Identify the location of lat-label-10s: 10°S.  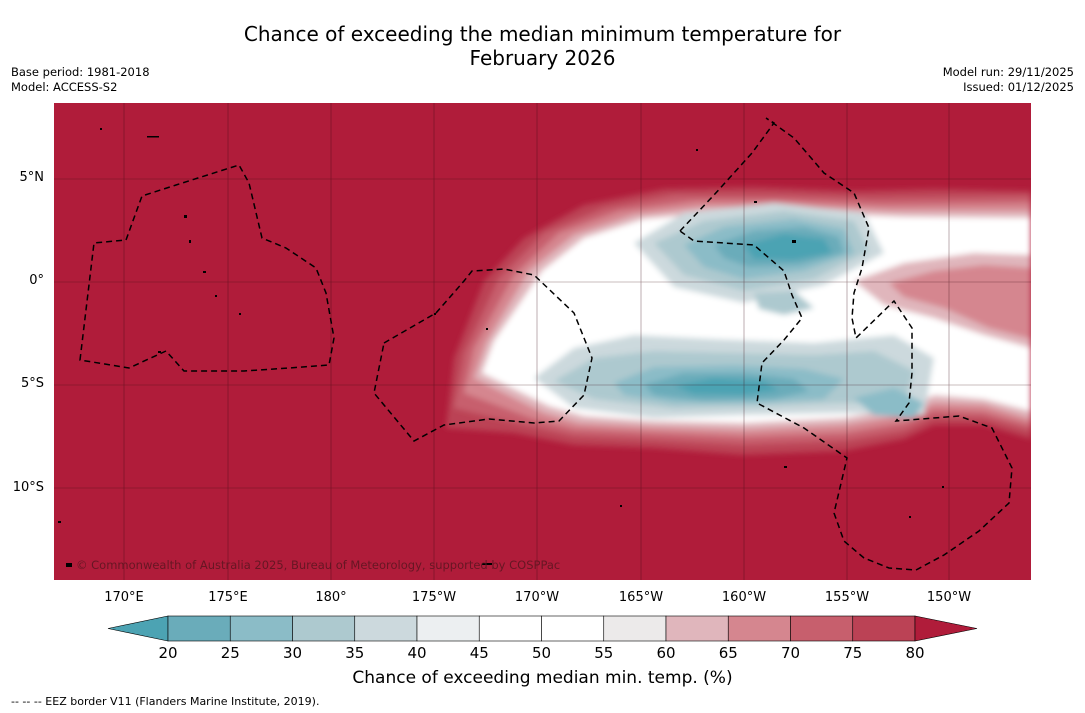
(28, 487).